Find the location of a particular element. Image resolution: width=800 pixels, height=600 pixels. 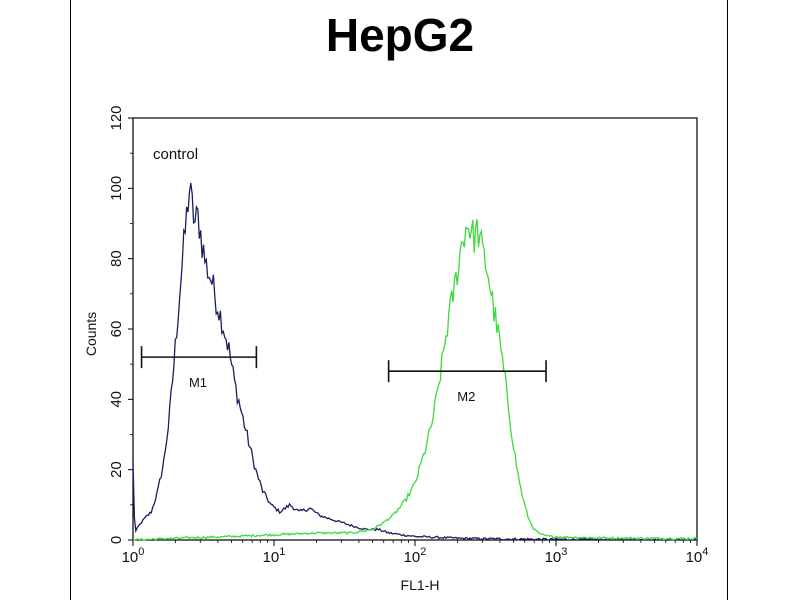

x-tick-exponent: 3 is located at coordinates (564, 552).